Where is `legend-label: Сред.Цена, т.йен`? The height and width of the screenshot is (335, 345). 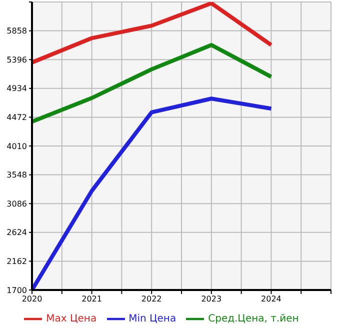
legend-label: Сред.Цена, т.йен is located at coordinates (253, 319).